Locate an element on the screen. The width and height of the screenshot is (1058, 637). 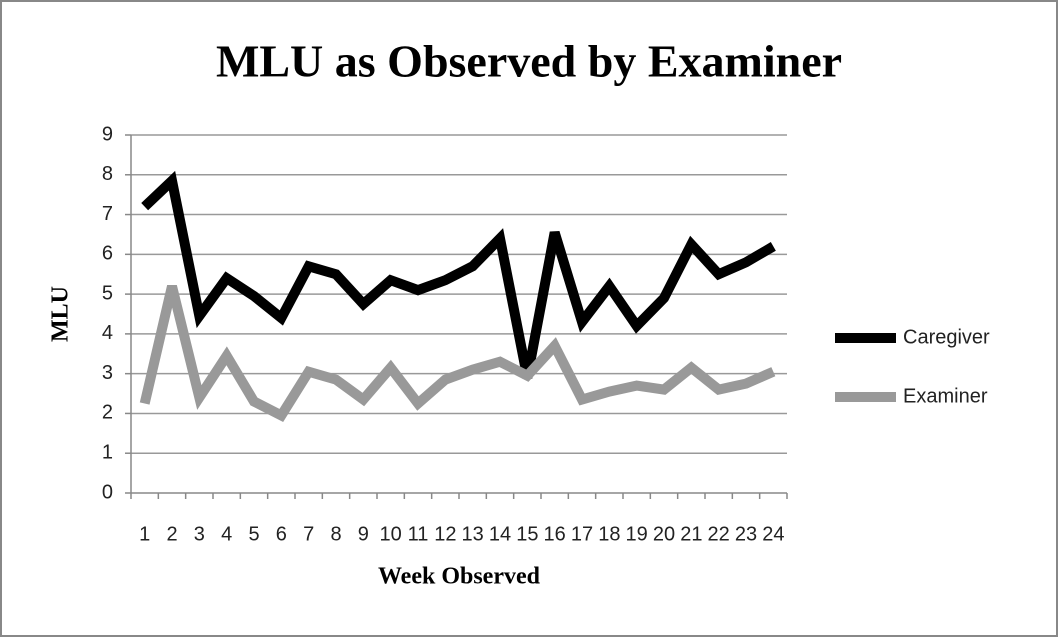
y-tick-label: 1 is located at coordinates (107, 453).